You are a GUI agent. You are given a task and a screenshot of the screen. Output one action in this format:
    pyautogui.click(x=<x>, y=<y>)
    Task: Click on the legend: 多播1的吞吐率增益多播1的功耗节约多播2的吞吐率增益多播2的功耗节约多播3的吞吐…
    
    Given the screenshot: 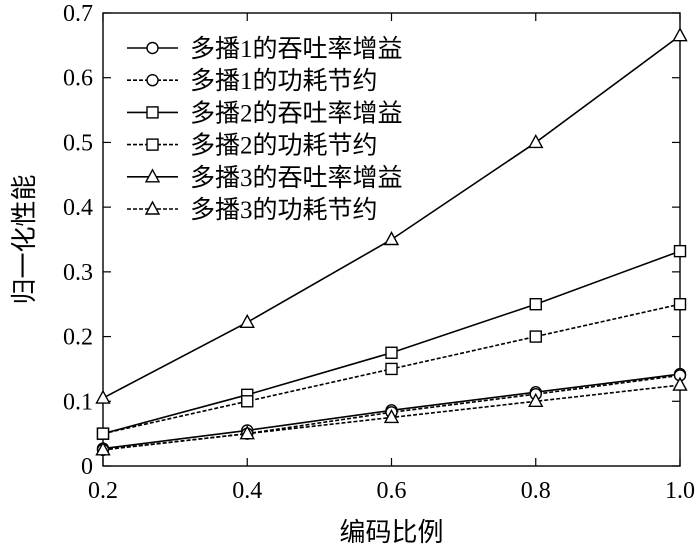 What is the action you would take?
    pyautogui.click(x=265, y=129)
    